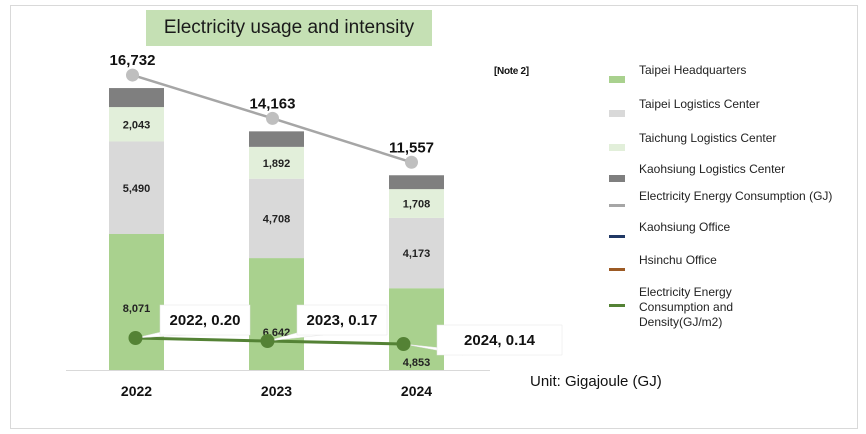 The height and width of the screenshot is (434, 866). I want to click on x-tick-label: 2022, so click(136, 391).